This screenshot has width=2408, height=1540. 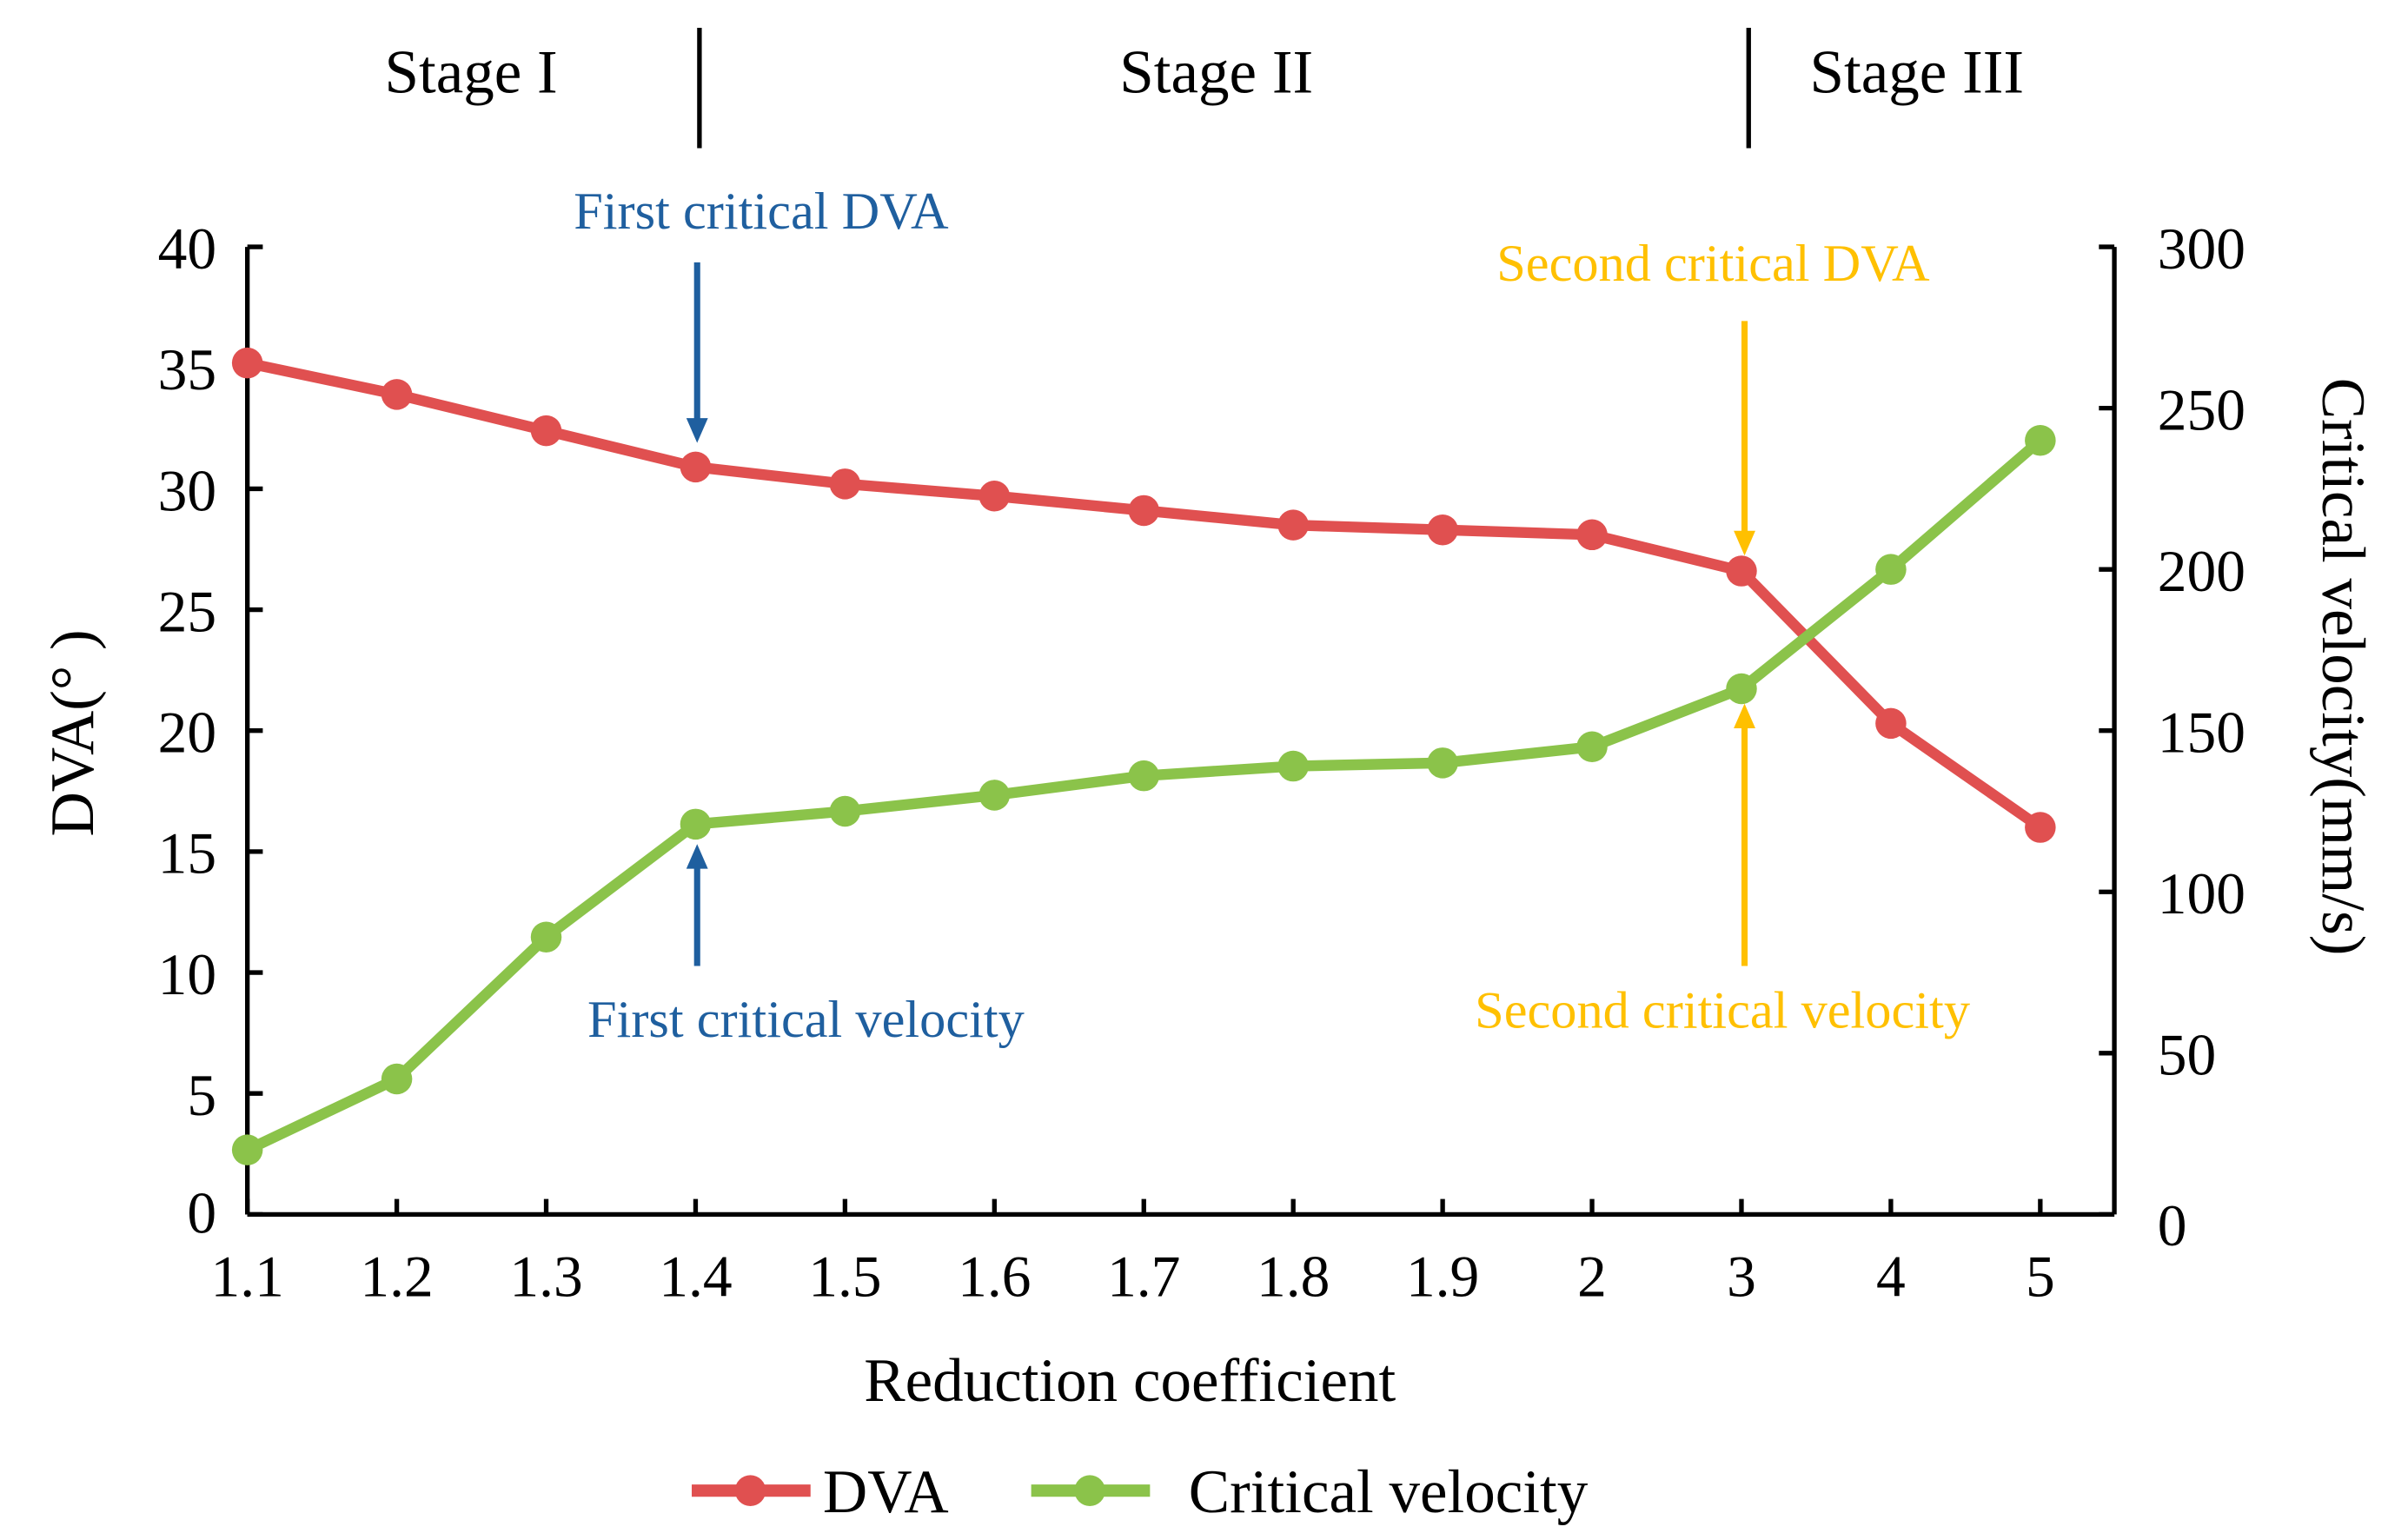 What do you see at coordinates (2172, 1225) in the screenshot?
I see `y-right-tick-label: 0` at bounding box center [2172, 1225].